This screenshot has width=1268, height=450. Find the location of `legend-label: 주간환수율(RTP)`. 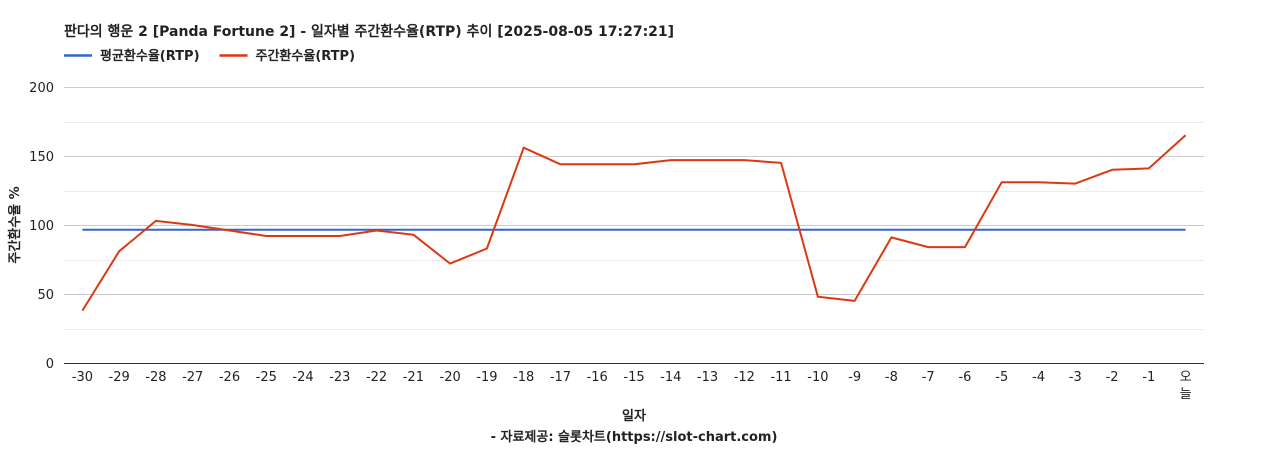

legend-label: 주간환수율(RTP) is located at coordinates (306, 56).